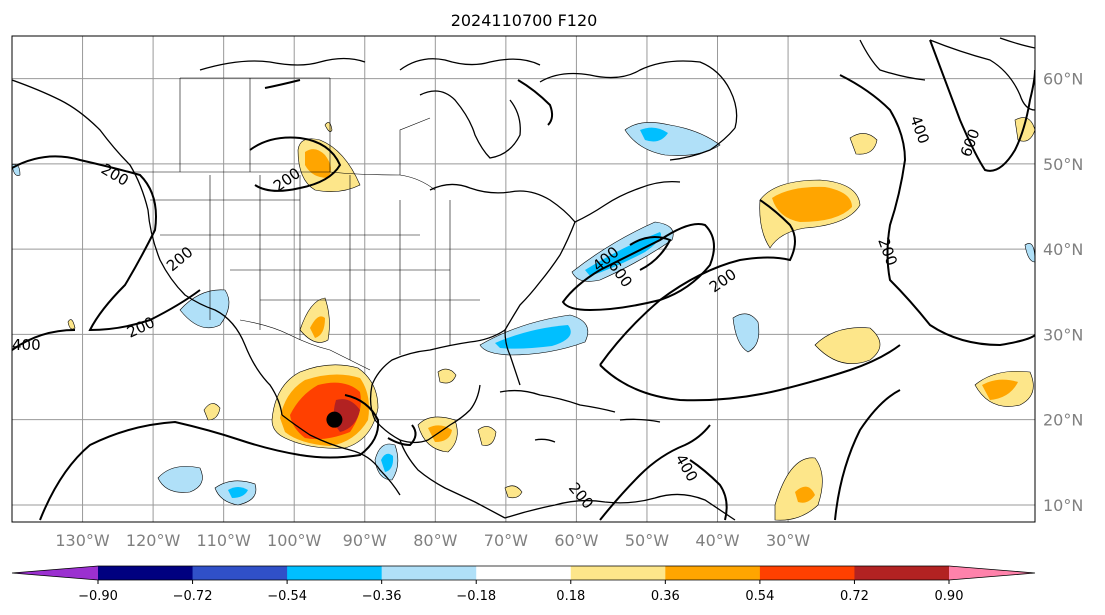  I want to click on colorbar-tick-label: 0.72, so click(854, 596).